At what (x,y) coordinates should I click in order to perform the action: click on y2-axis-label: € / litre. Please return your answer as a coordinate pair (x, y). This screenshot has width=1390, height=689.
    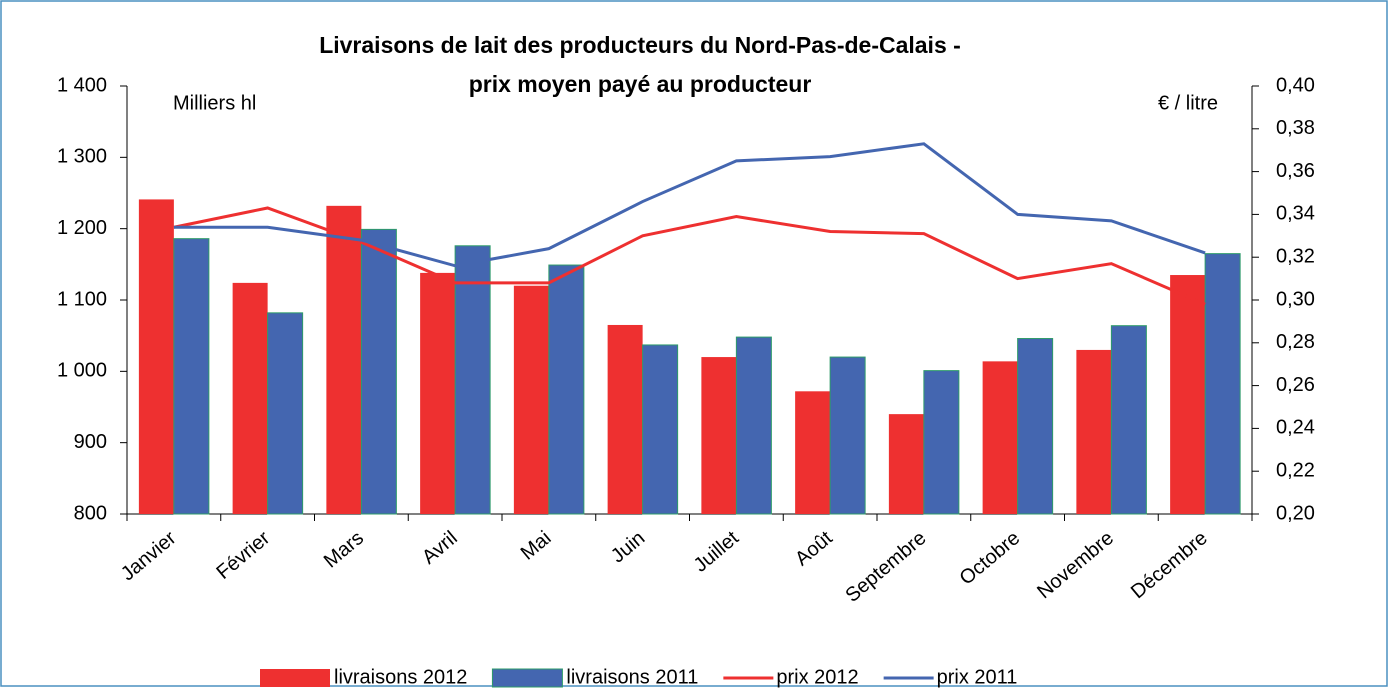
    Looking at the image, I should click on (1188, 103).